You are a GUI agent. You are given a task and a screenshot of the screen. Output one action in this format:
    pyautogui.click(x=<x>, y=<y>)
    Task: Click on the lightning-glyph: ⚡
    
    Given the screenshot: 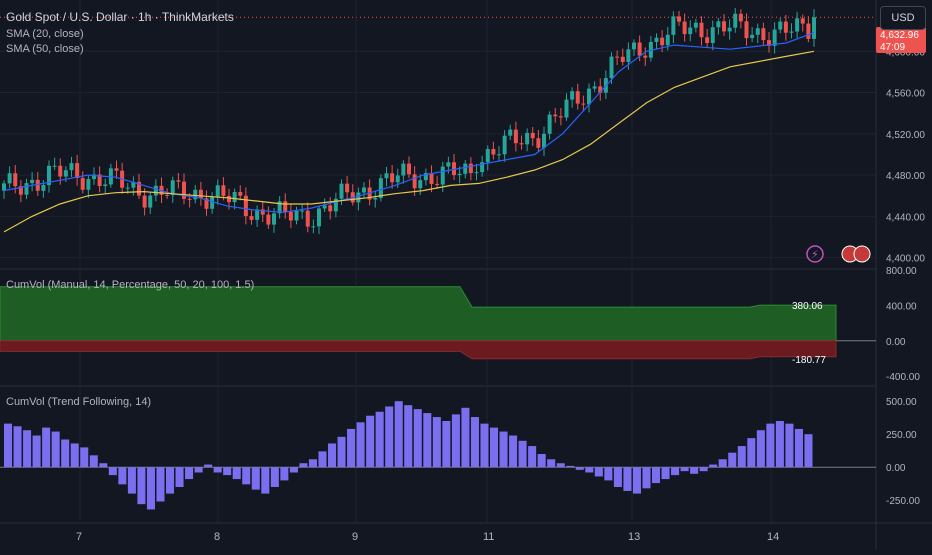 What is the action you would take?
    pyautogui.click(x=815, y=255)
    